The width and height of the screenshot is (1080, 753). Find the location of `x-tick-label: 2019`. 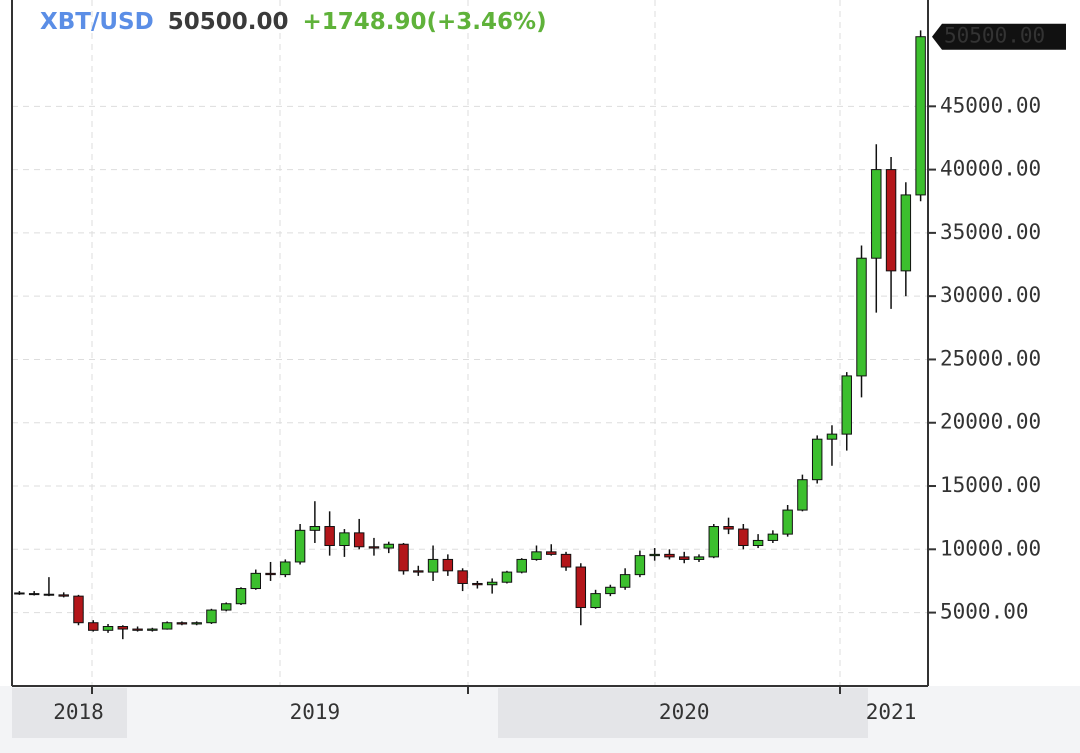

x-tick-label: 2019 is located at coordinates (315, 712).